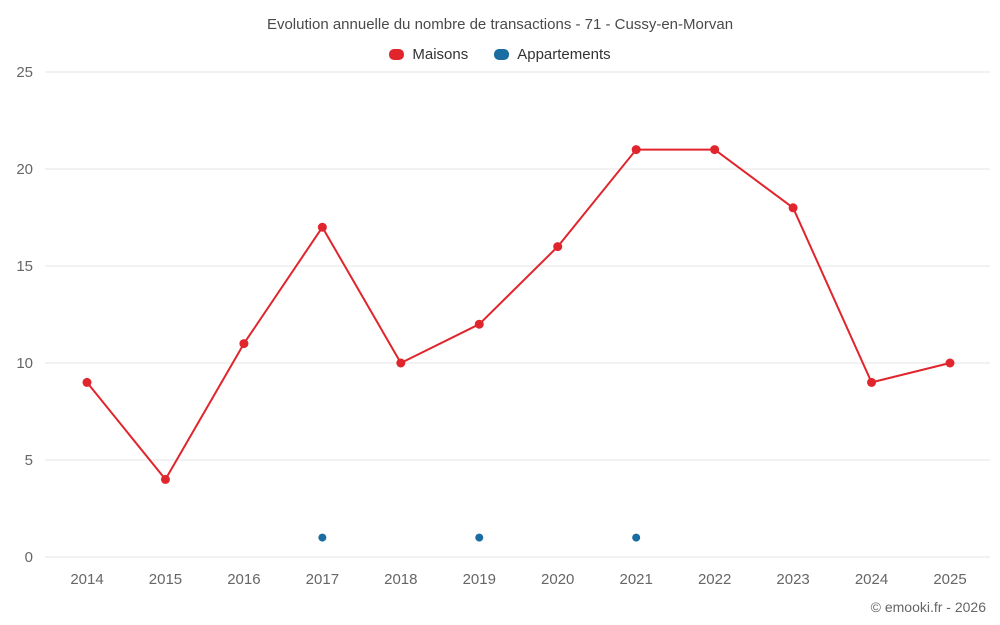 The width and height of the screenshot is (1000, 625). Describe the element at coordinates (949, 579) in the screenshot. I see `x-tick-label: 2025` at that location.